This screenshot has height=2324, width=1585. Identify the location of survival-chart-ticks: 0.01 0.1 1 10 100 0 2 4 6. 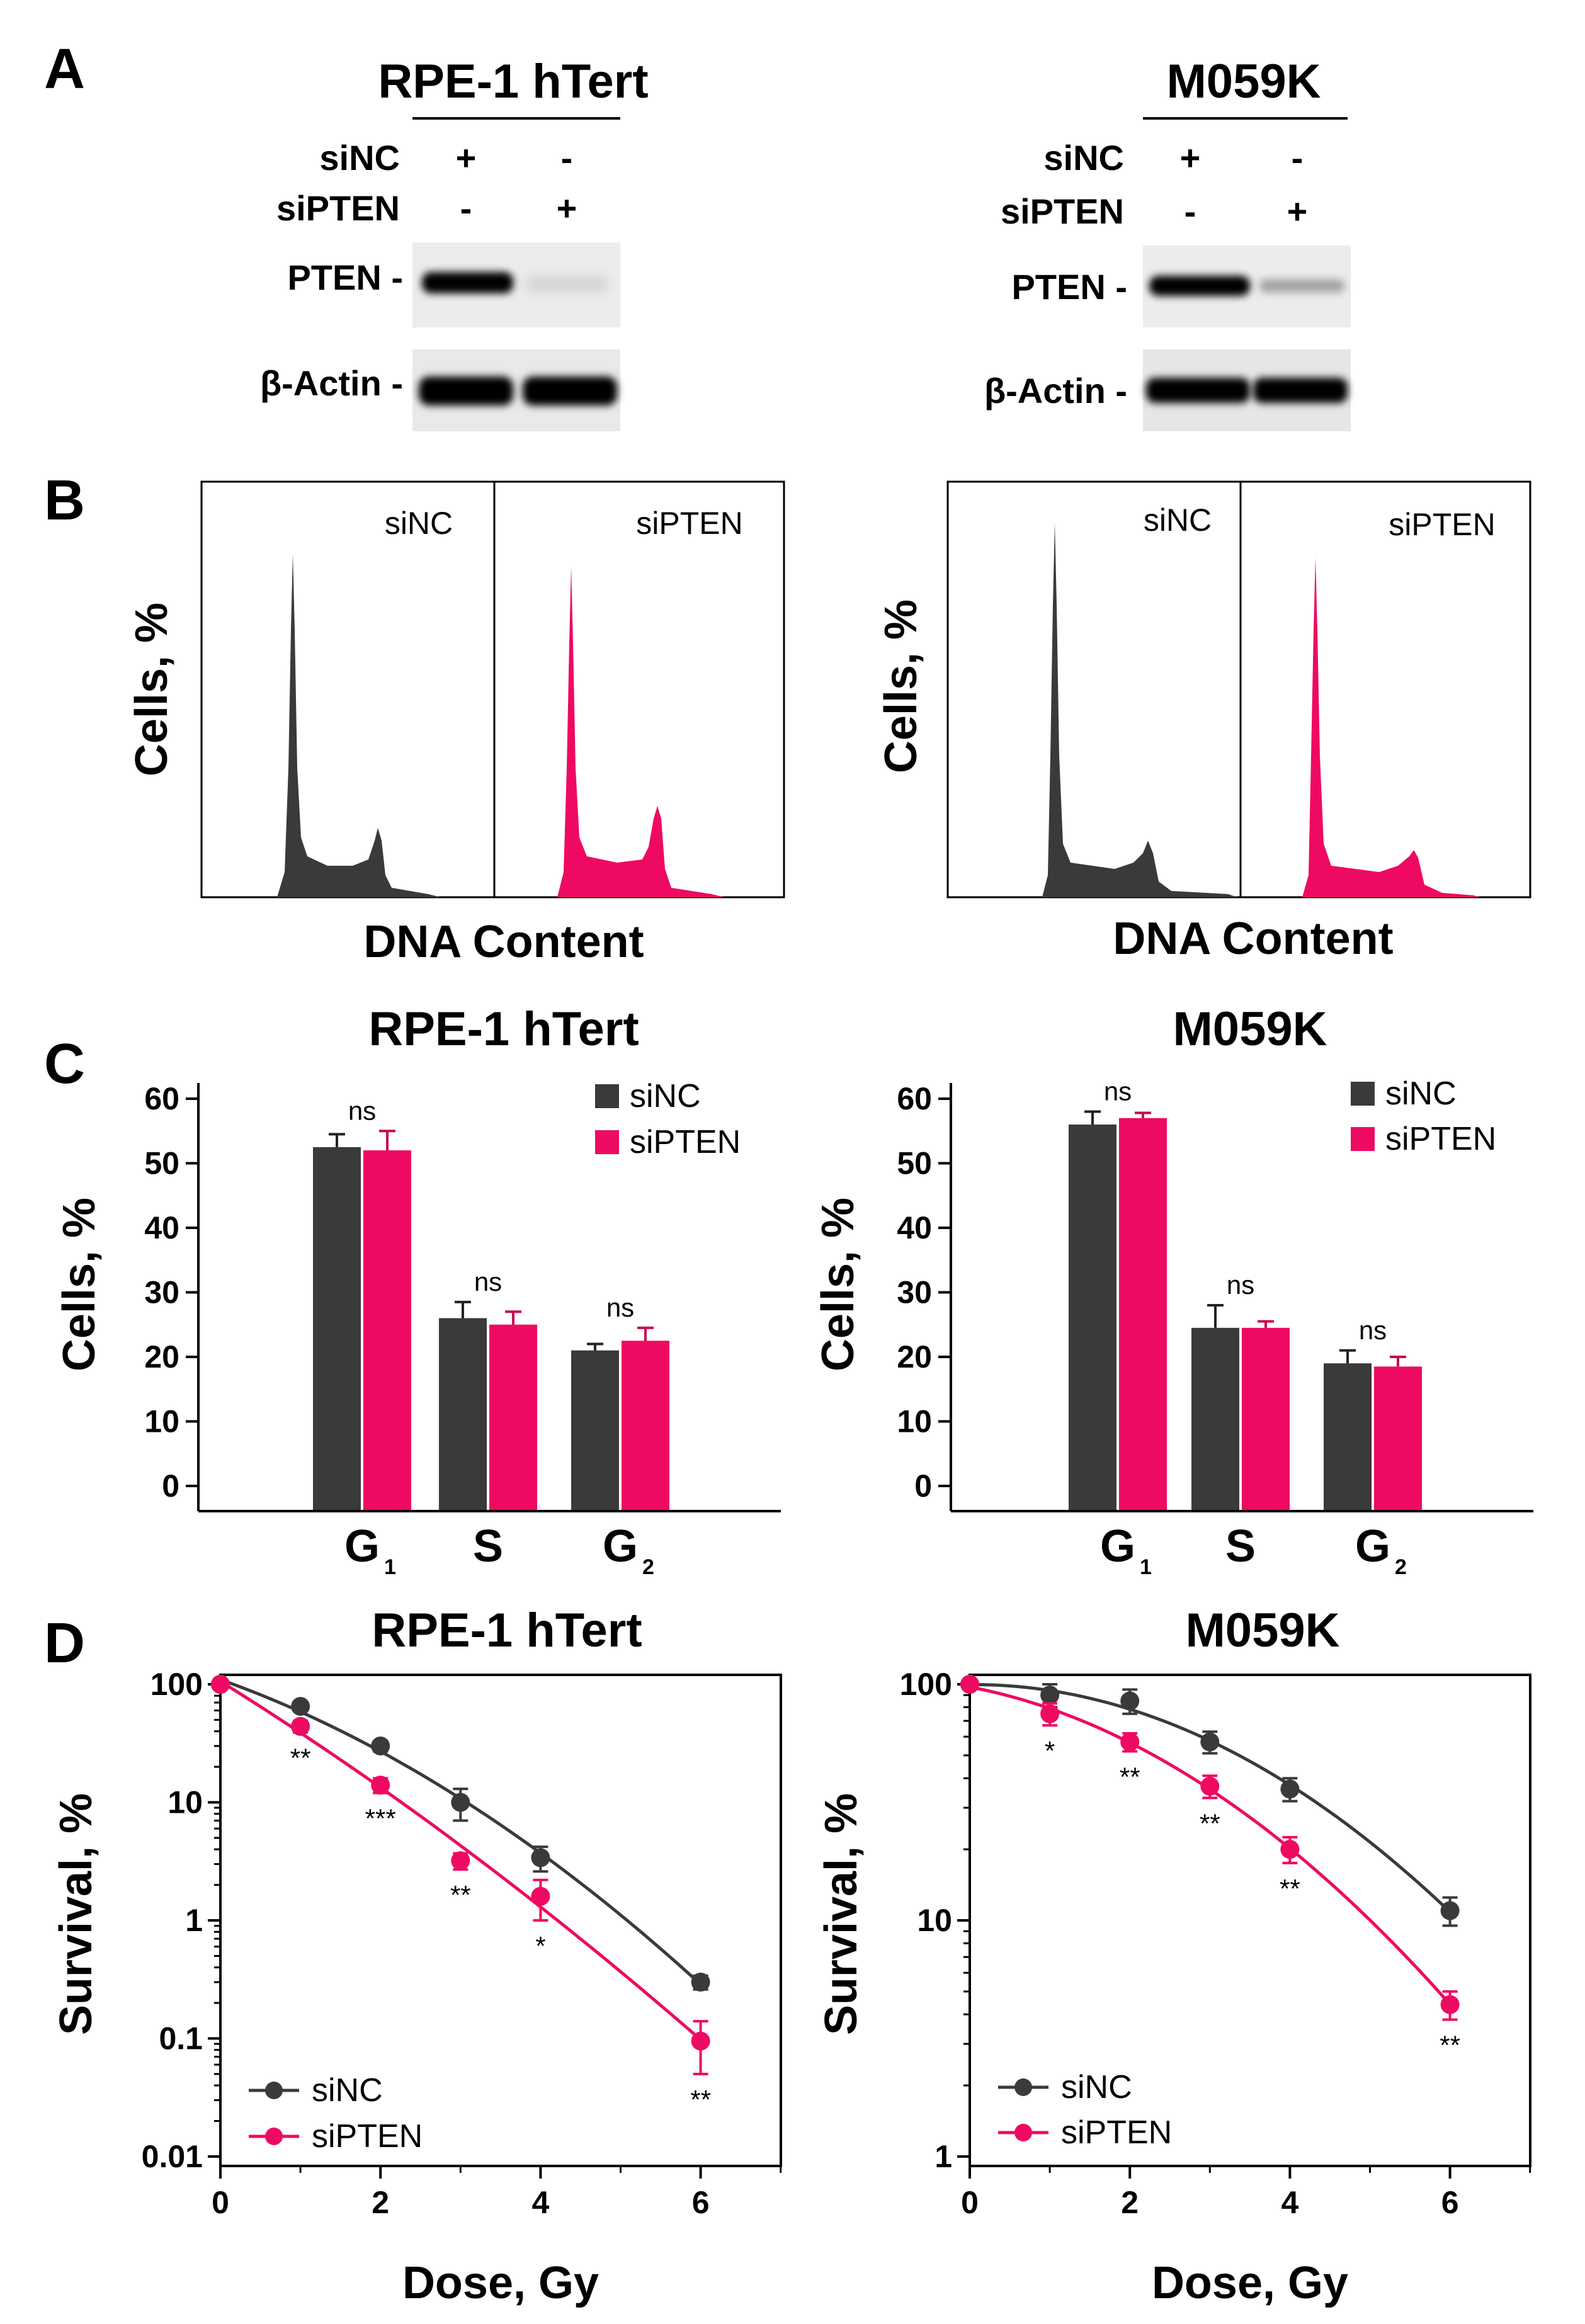
(462, 1944).